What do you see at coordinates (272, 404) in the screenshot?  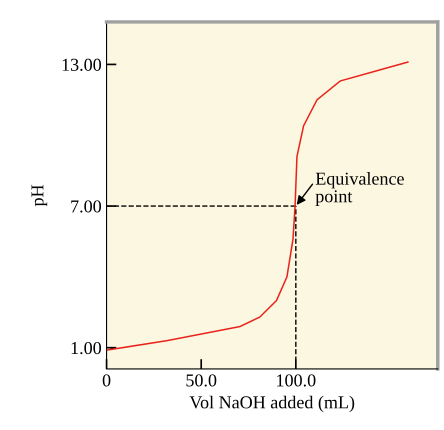 I see `x-axis-title: Vol NaOH added (mL)` at bounding box center [272, 404].